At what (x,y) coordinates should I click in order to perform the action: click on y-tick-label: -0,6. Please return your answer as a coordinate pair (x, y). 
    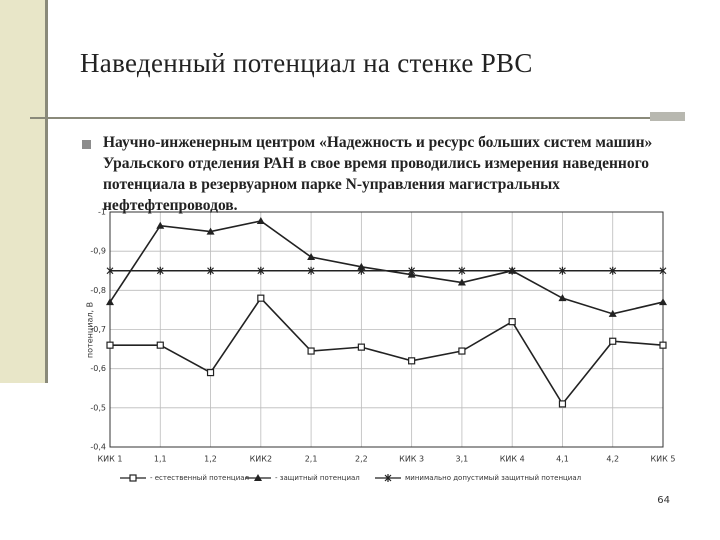
    Looking at the image, I should click on (98, 368).